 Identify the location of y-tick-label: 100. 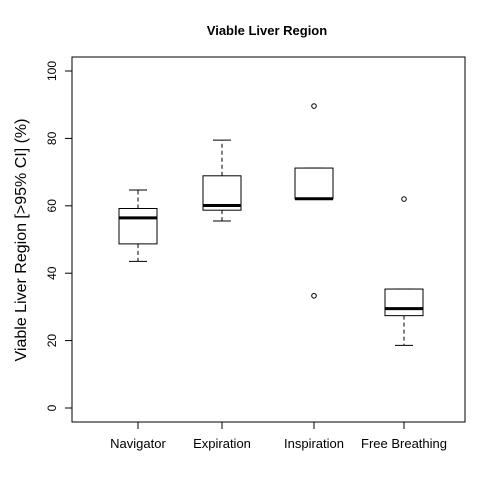
(52, 71).